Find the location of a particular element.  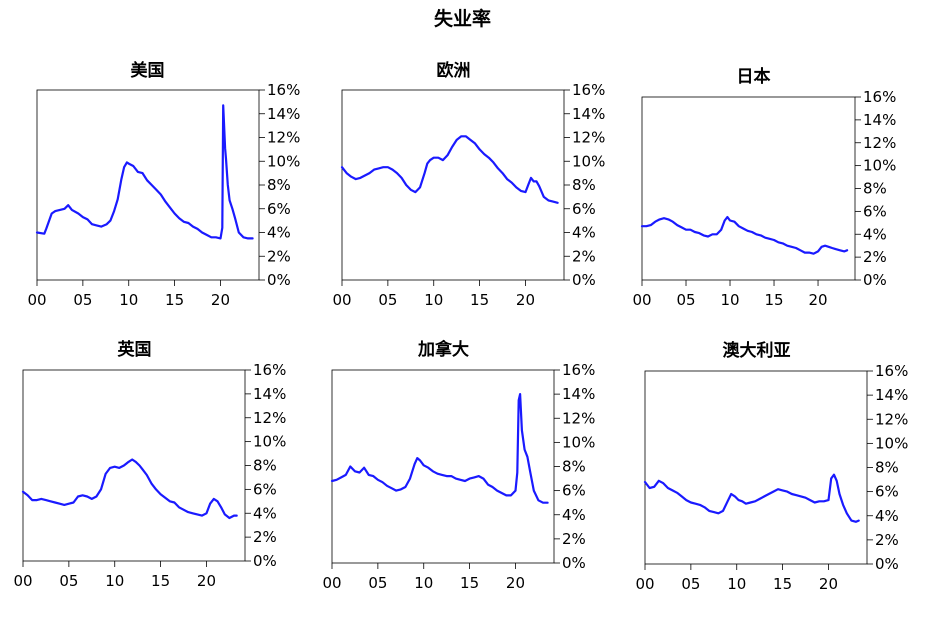

unemployment-chart-us: 0% 2% 4% 6% 8% 10% 12% 14% 16% 00 05 10 15 20 is located at coordinates (163, 195).